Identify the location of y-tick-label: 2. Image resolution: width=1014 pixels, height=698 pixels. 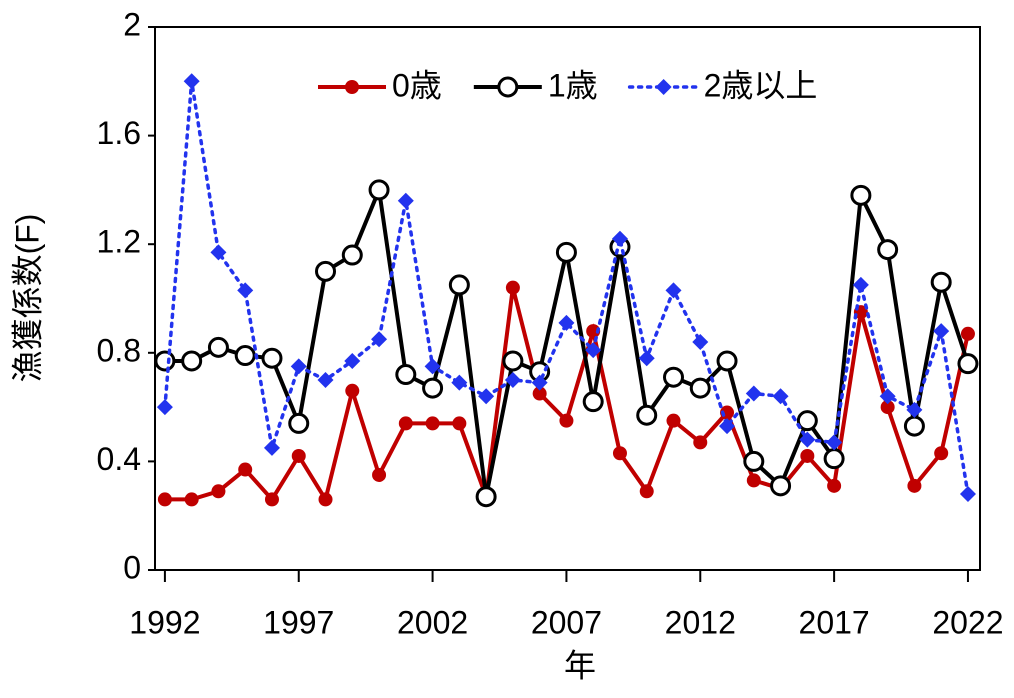
(132, 24).